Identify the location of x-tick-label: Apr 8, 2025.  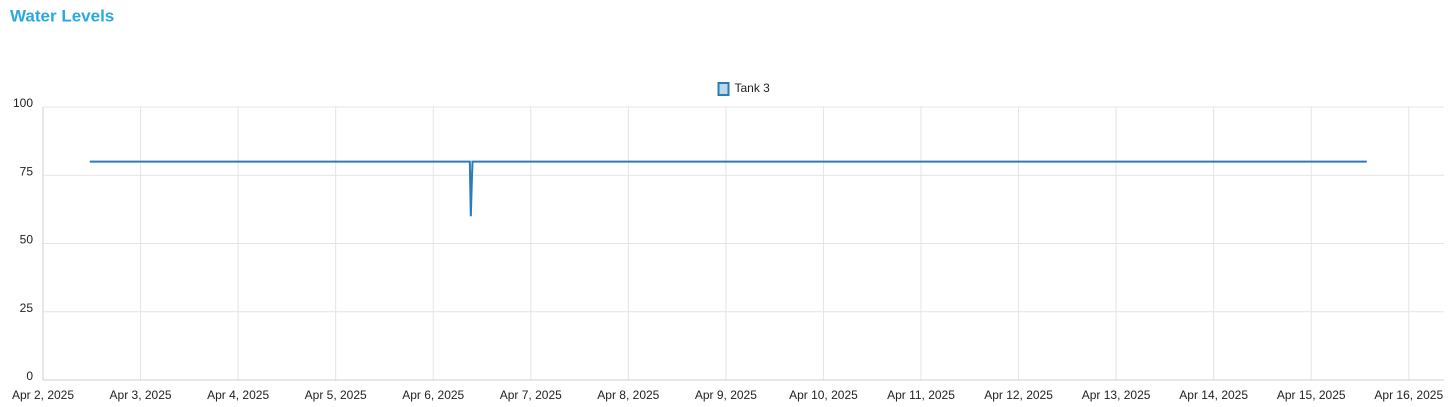
(628, 395).